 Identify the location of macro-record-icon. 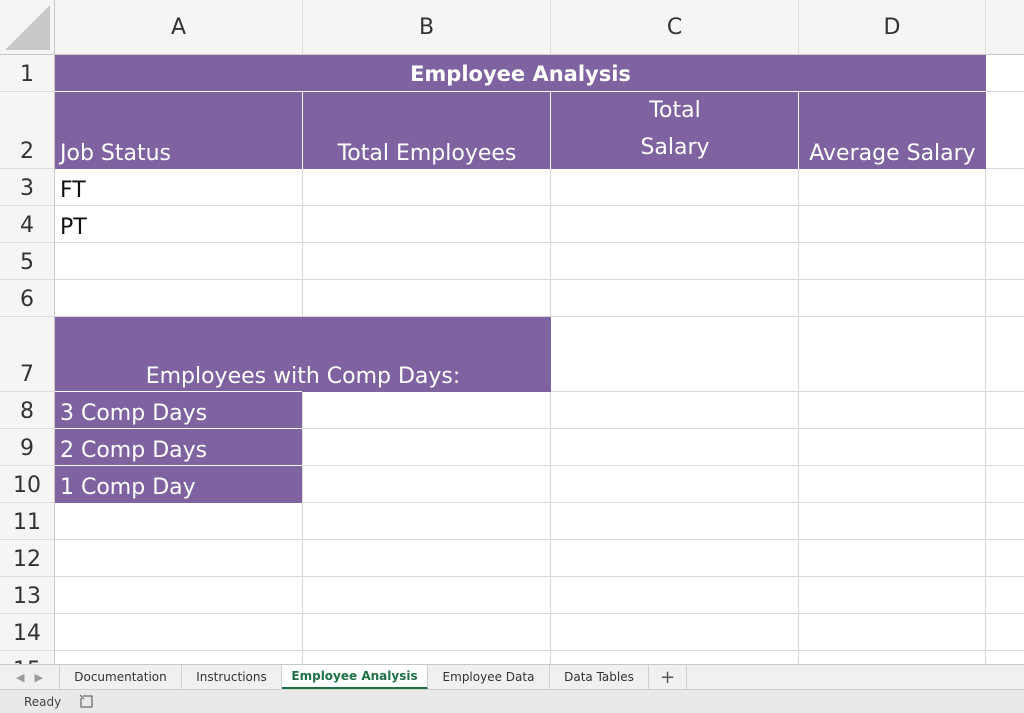
(87, 702).